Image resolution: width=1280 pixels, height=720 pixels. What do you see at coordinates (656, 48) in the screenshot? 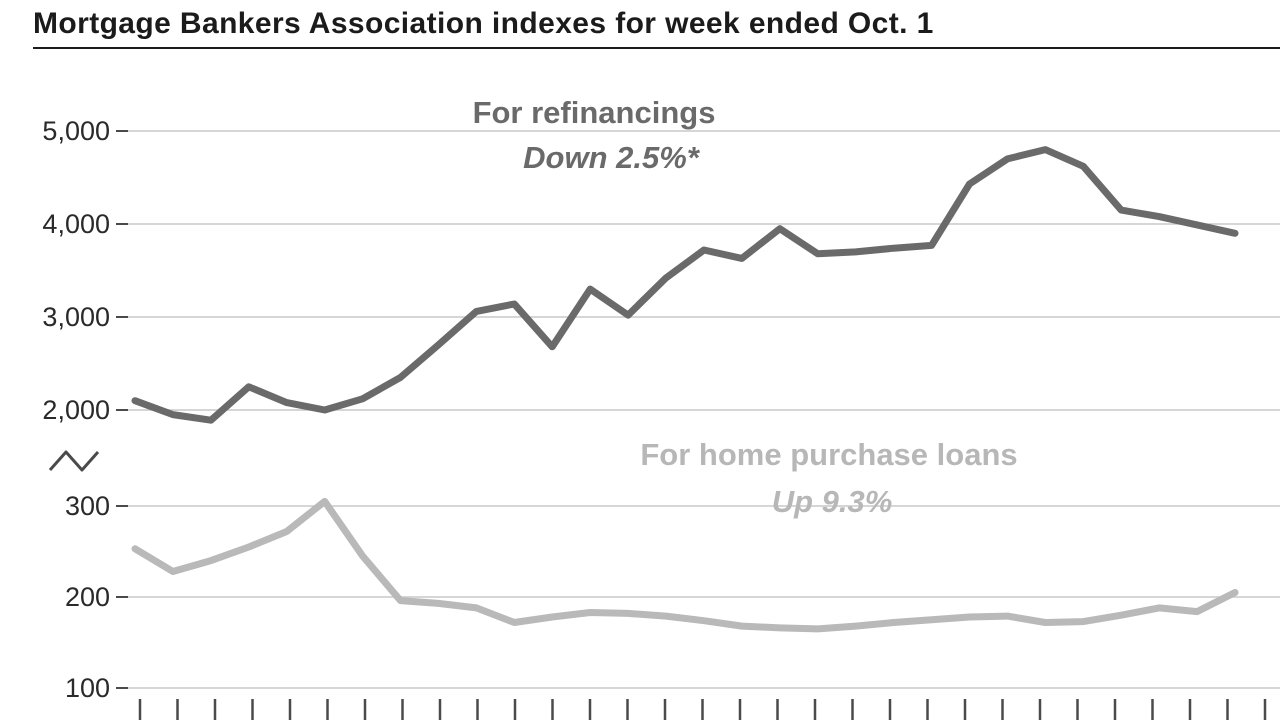
I see `title-divider` at bounding box center [656, 48].